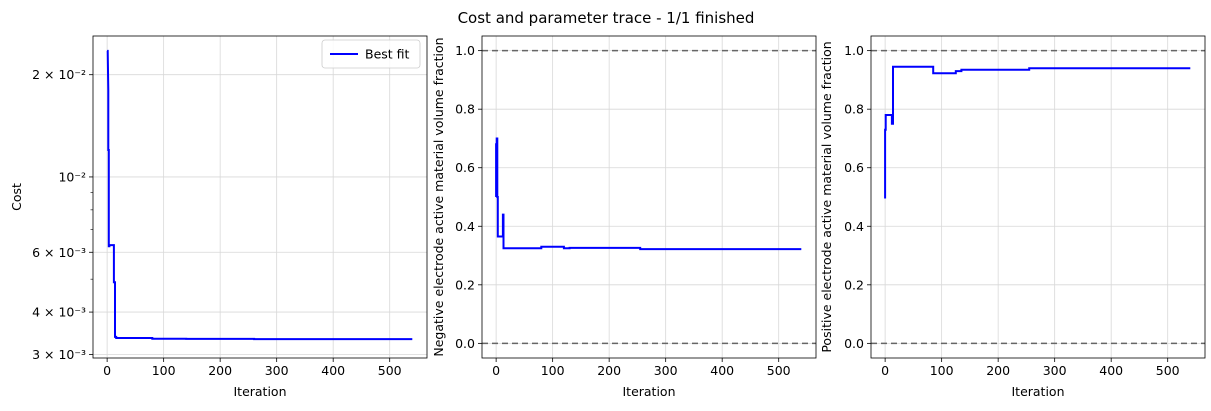 Image resolution: width=1211 pixels, height=411 pixels. I want to click on y-tick-label: 6 × 10⁻³, so click(59, 252).